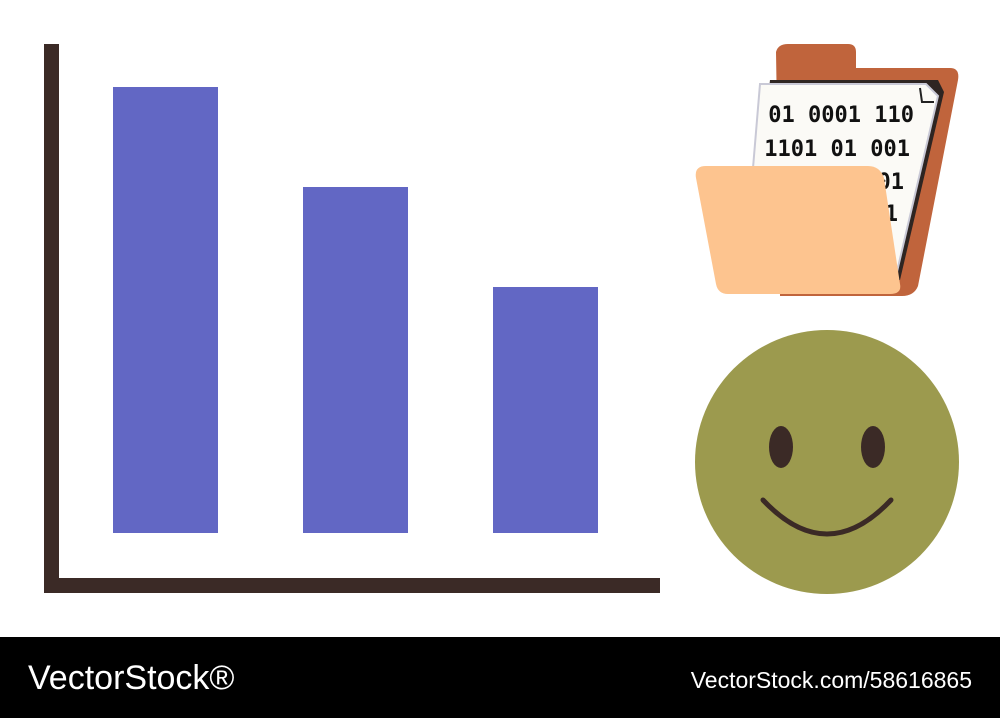  What do you see at coordinates (500, 677) in the screenshot?
I see `footer-bar` at bounding box center [500, 677].